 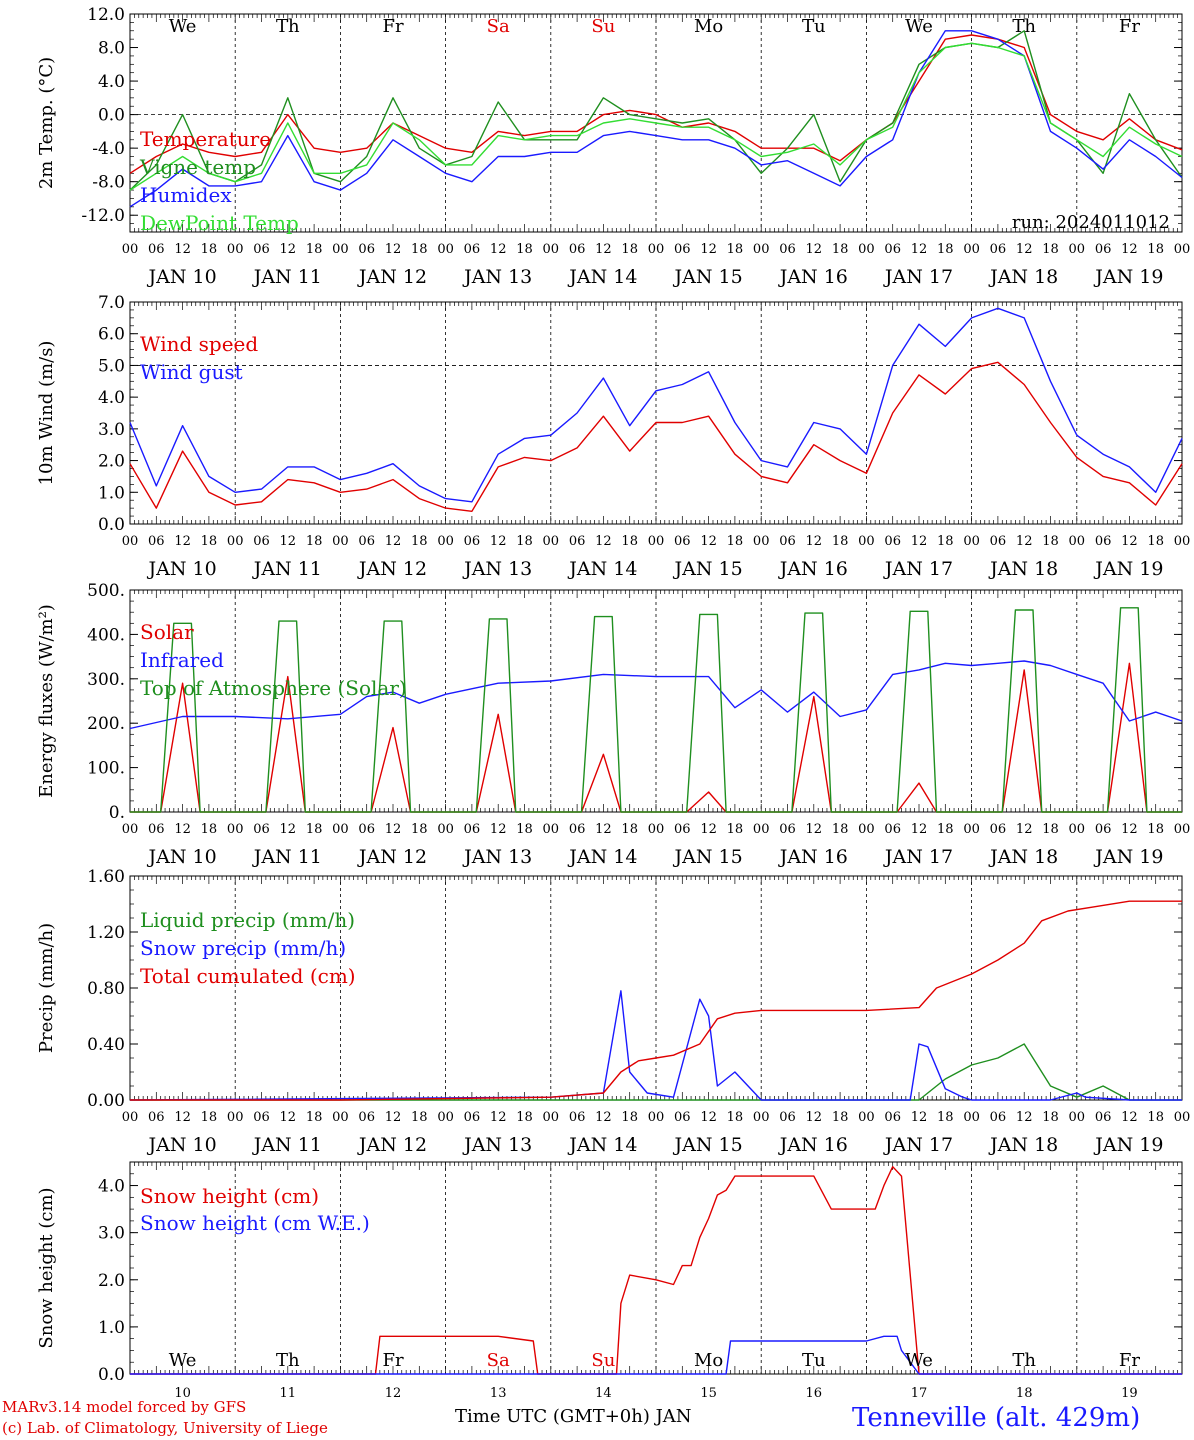 What do you see at coordinates (708, 26) in the screenshot?
I see `weekday-label: Mo` at bounding box center [708, 26].